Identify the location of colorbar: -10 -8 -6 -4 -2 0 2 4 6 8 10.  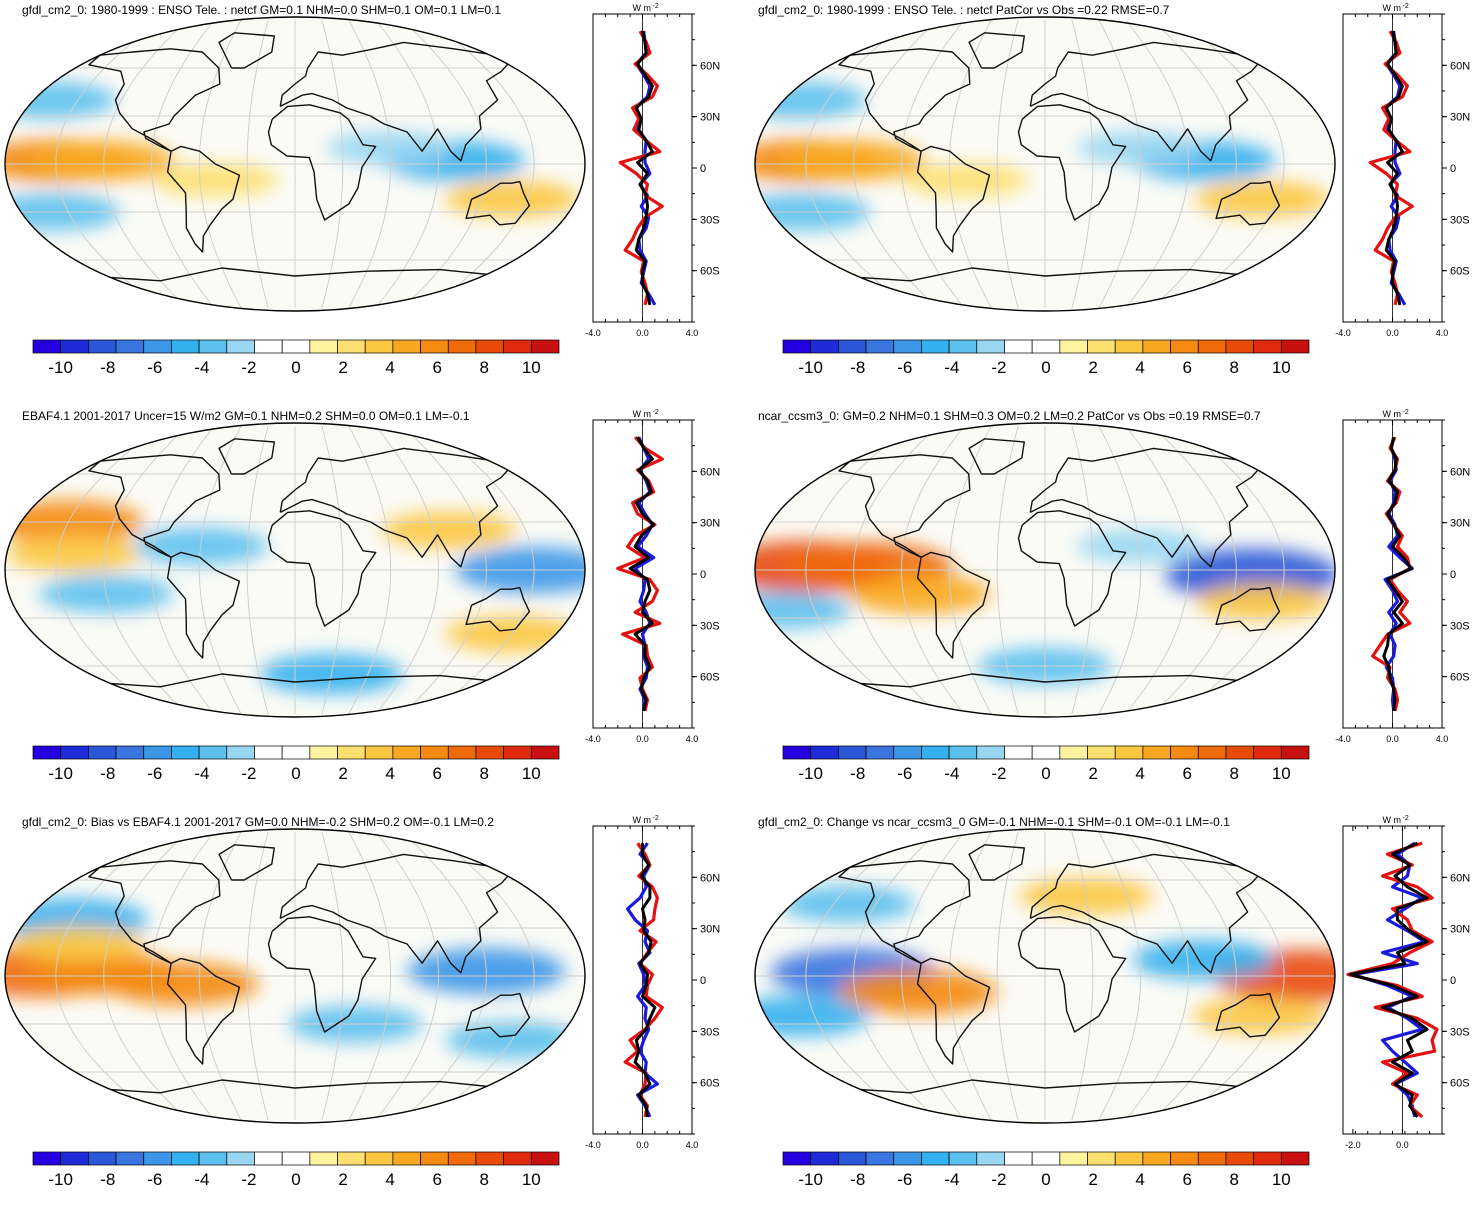
(296, 764).